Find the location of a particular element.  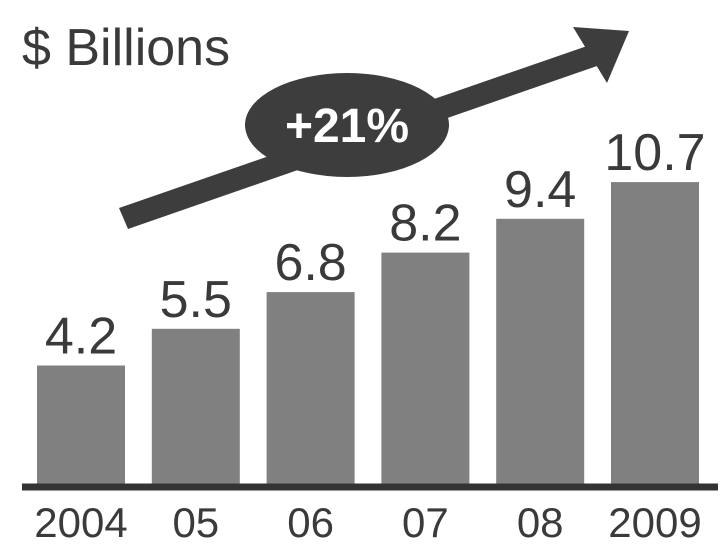

value-label-06: 6.8 is located at coordinates (310, 263).